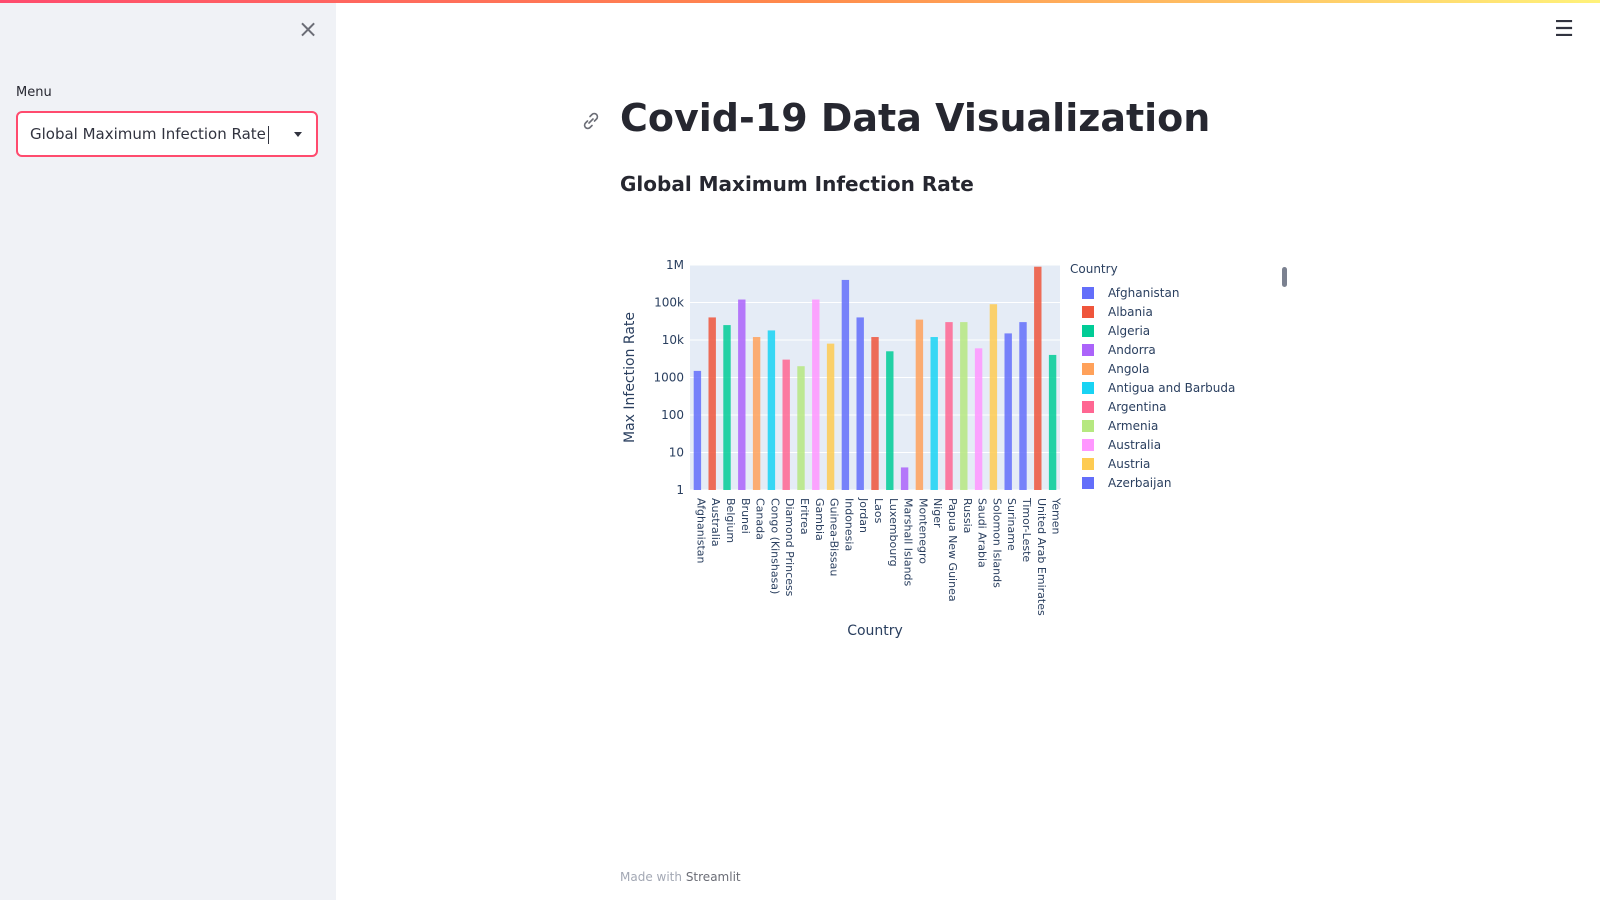  What do you see at coordinates (1041, 557) in the screenshot?
I see `x-tick-label: United Arab Emirates` at bounding box center [1041, 557].